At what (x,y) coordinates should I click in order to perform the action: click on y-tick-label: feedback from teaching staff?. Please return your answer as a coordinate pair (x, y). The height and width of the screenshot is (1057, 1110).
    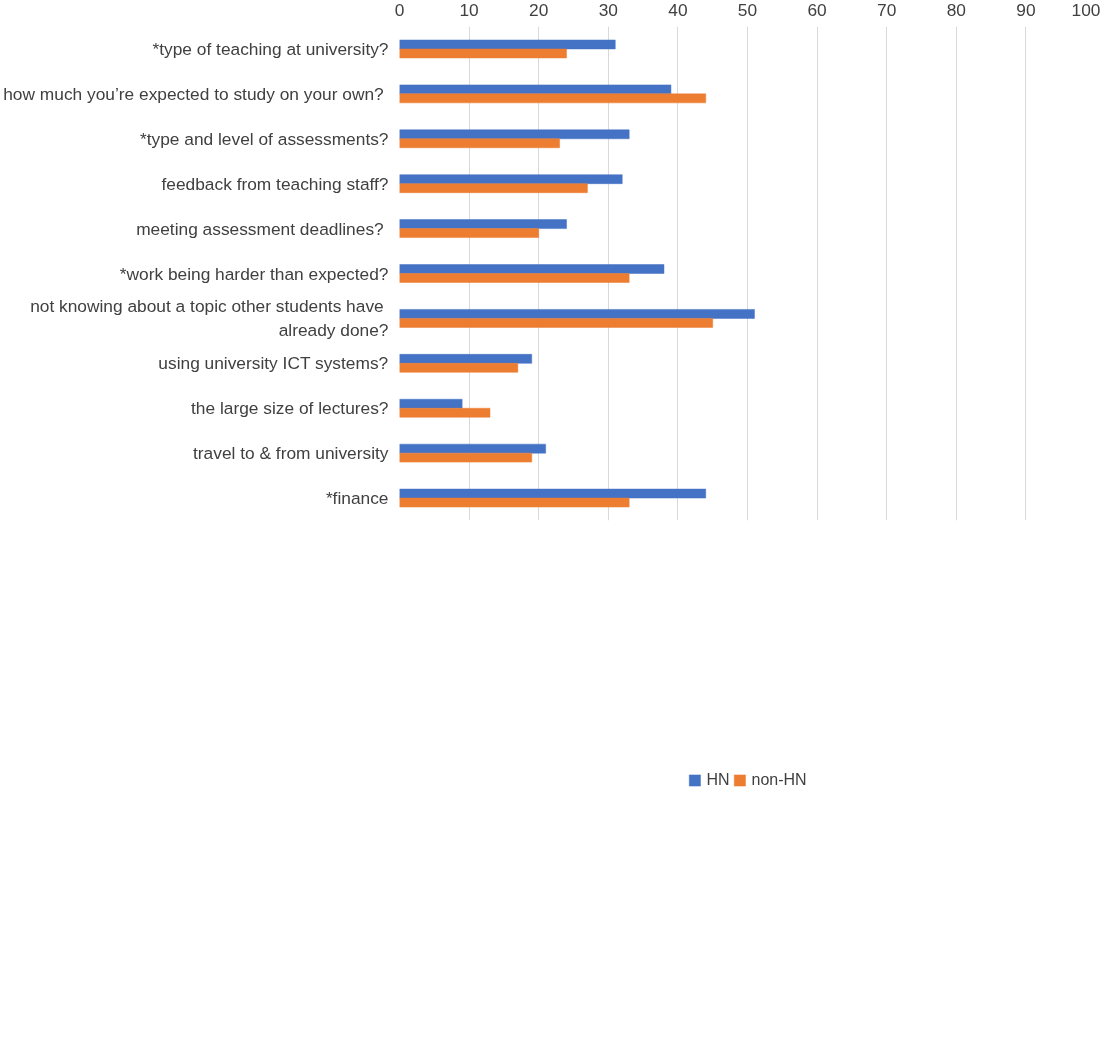
    Looking at the image, I should click on (275, 183).